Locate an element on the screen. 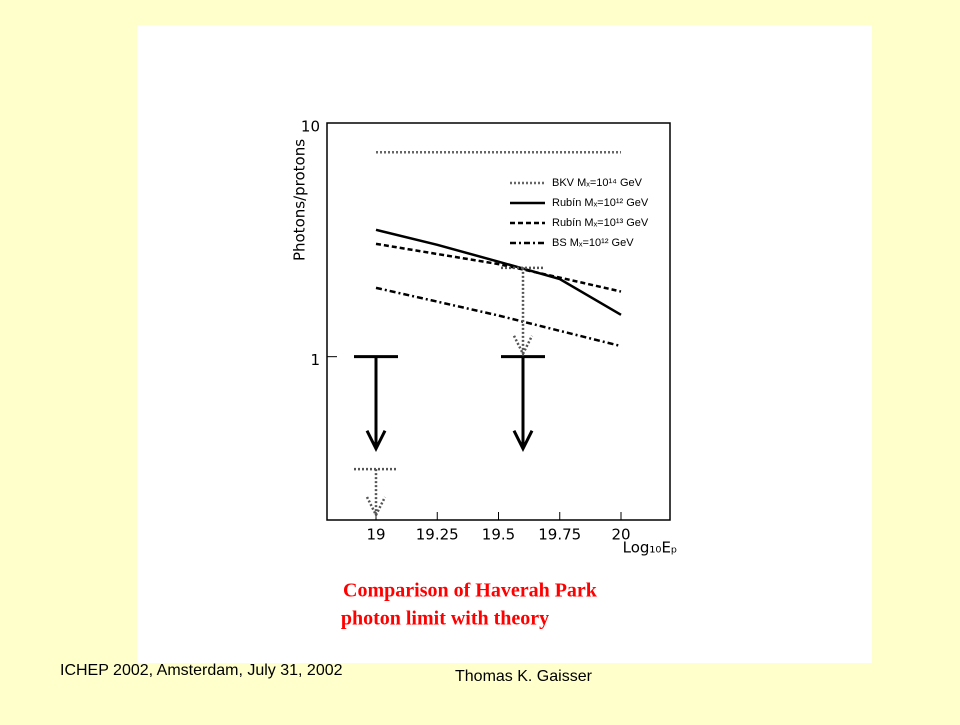 The height and width of the screenshot is (725, 960). x-tick-label: 19.75 is located at coordinates (559, 535).